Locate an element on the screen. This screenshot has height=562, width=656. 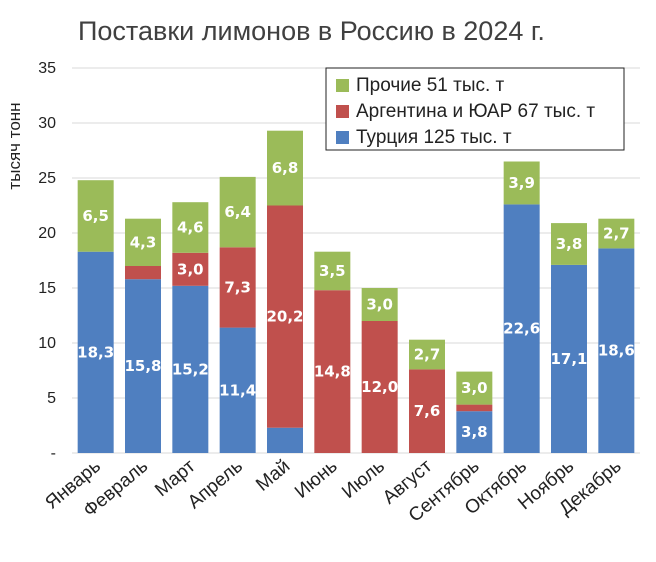
data-label: 12,0 is located at coordinates (379, 387).